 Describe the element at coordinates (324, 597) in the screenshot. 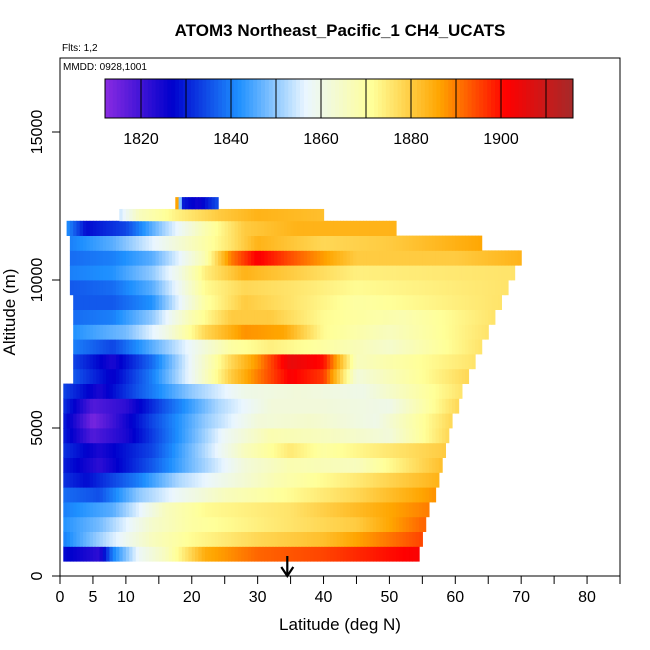

I see `x-tick-label: 40` at that location.